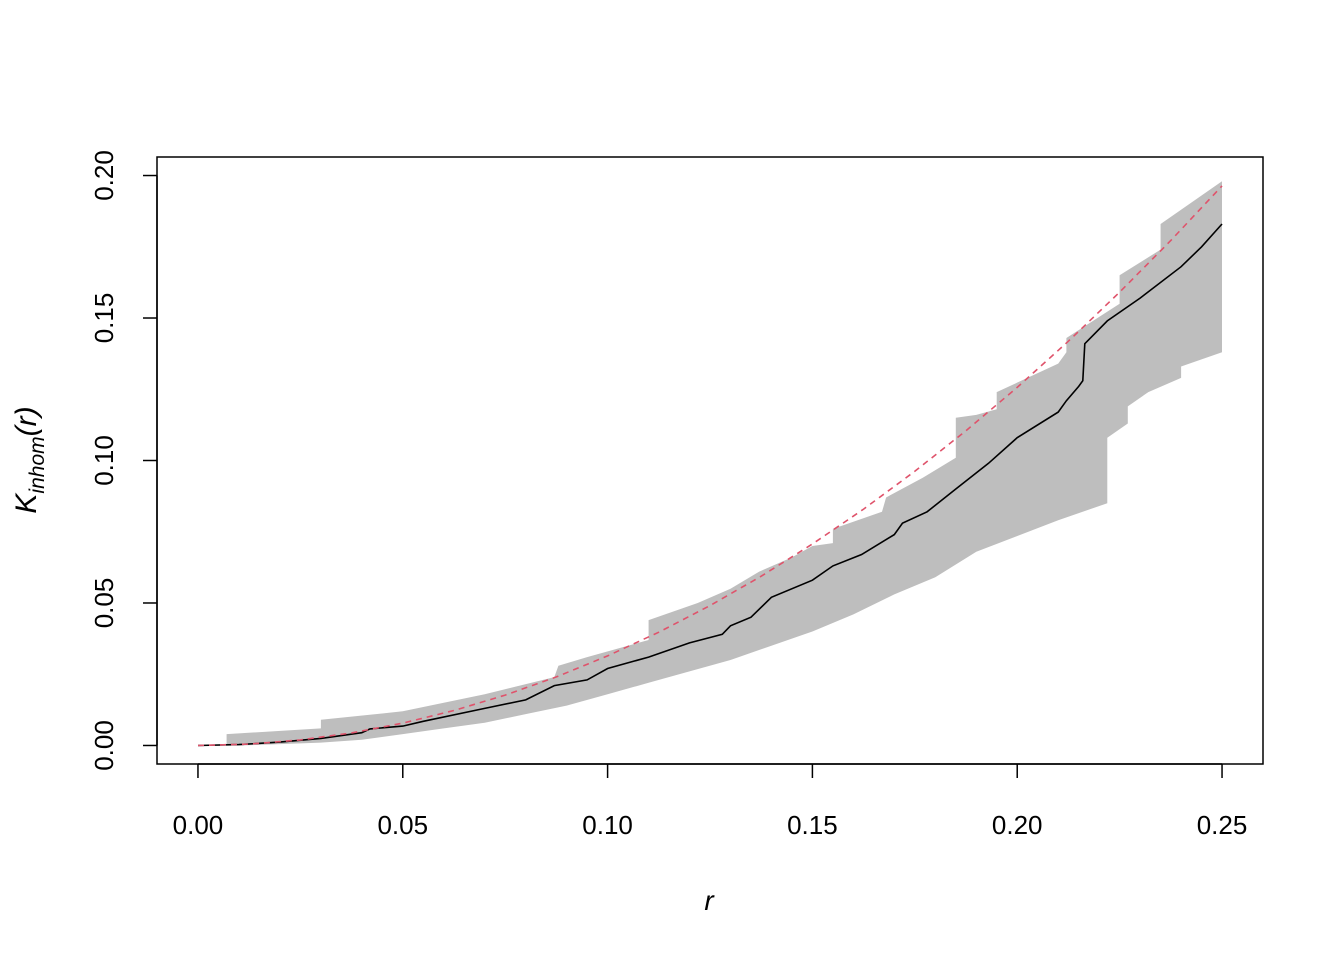  I want to click on y-axis-label: Kinhom(r), so click(29, 459).